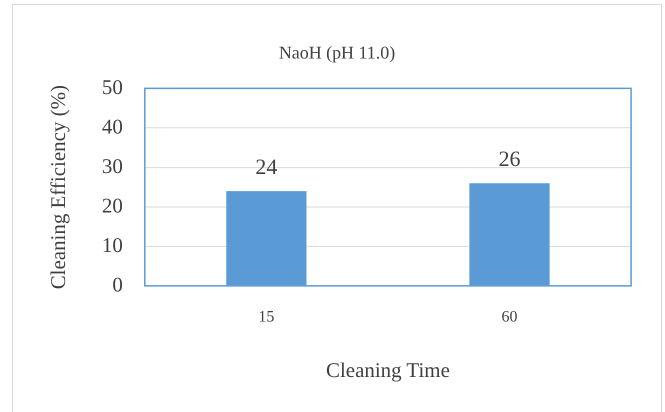  What do you see at coordinates (337, 52) in the screenshot?
I see `chart-title: NaoH (pH 11.0)` at bounding box center [337, 52].